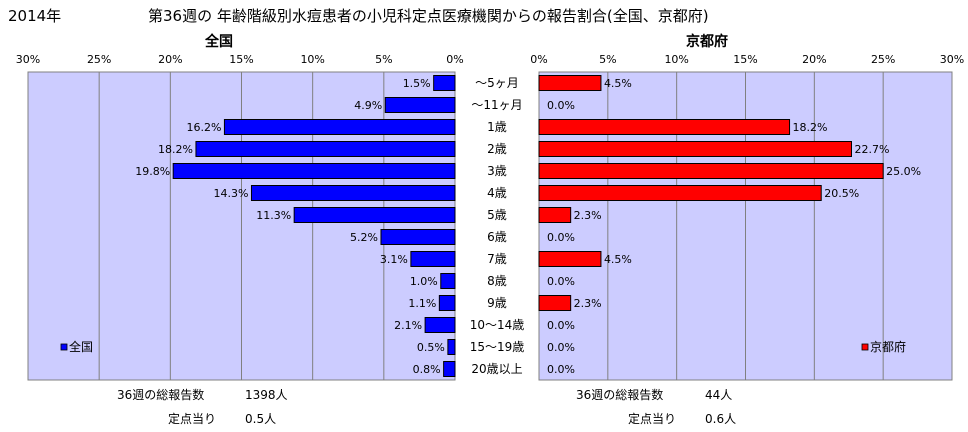 This screenshot has width=968, height=432. Describe the element at coordinates (952, 59) in the screenshot. I see `kyoto-tick-label: 30%` at that location.